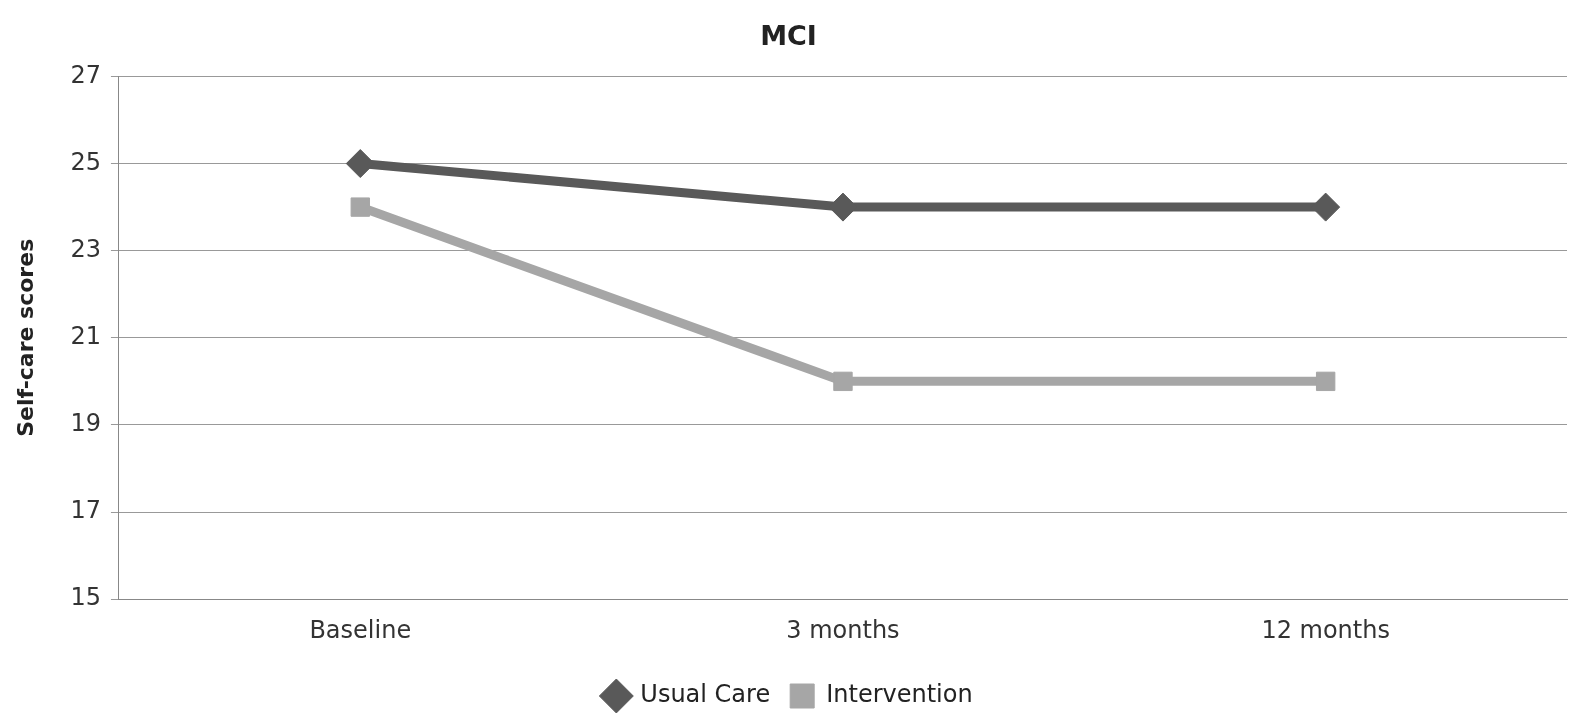 The width and height of the screenshot is (1585, 726). What do you see at coordinates (85, 74) in the screenshot?
I see `y-tick-label: 27` at bounding box center [85, 74].